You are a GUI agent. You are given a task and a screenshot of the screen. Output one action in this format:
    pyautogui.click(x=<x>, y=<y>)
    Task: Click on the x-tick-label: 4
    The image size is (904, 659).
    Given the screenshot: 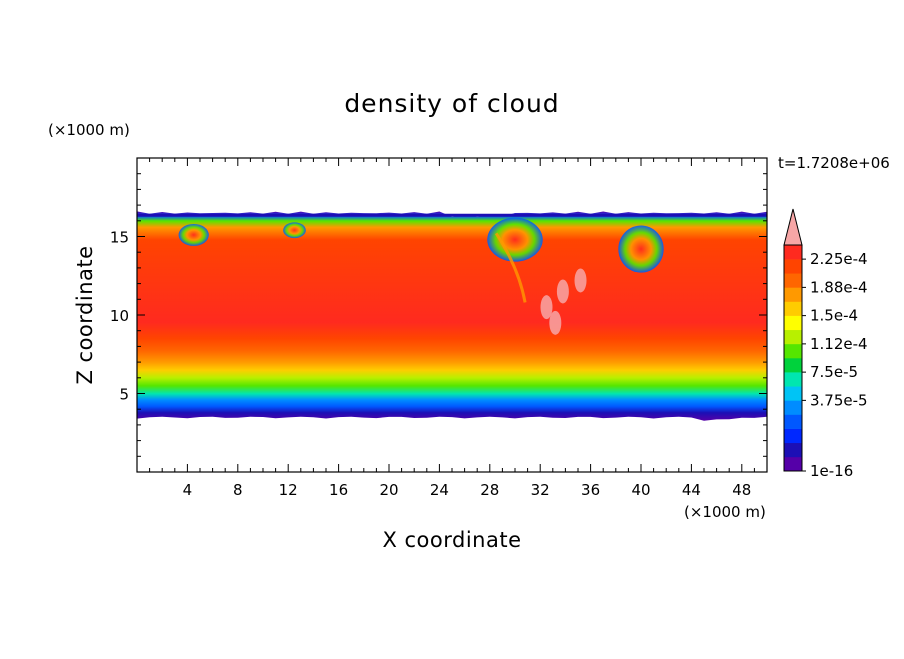 What is the action you would take?
    pyautogui.click(x=188, y=490)
    